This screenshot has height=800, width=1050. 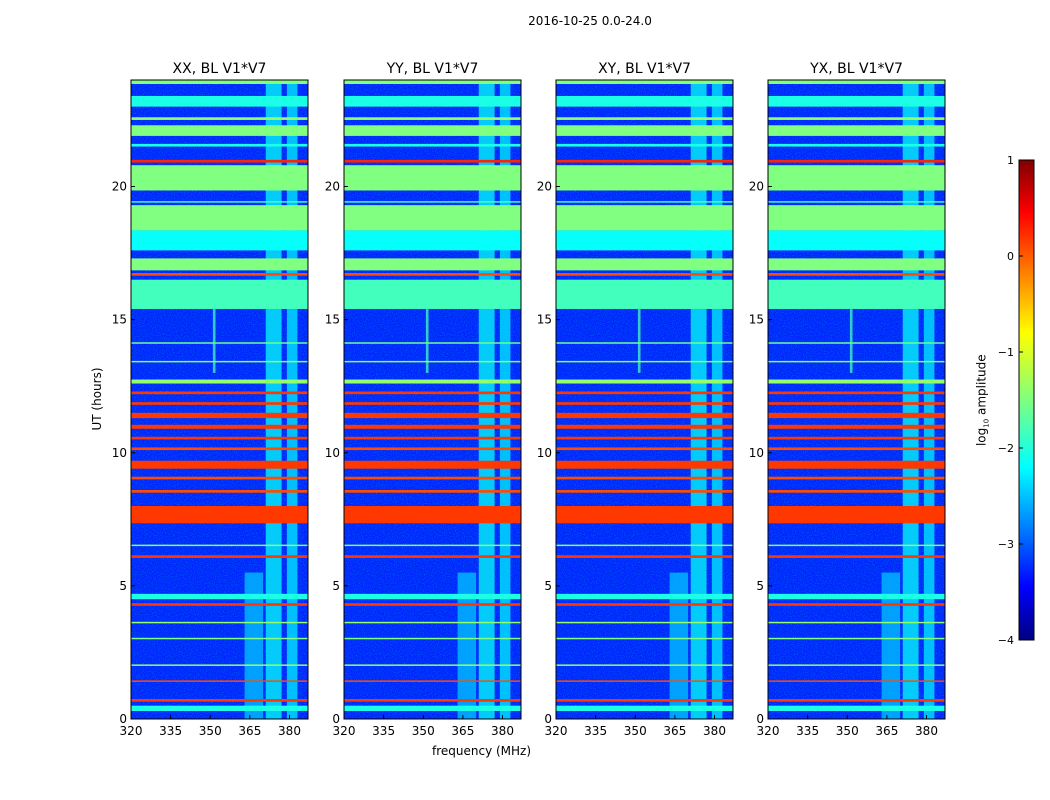 I want to click on x-tick-label: 335, so click(x=170, y=731).